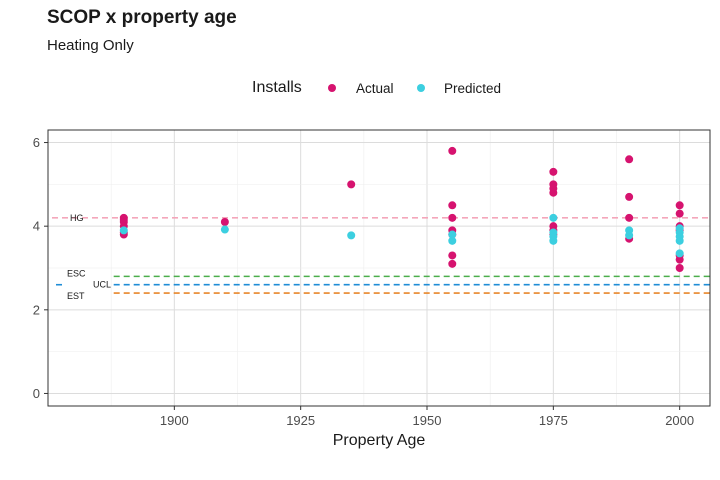 The width and height of the screenshot is (720, 480). What do you see at coordinates (36, 226) in the screenshot?
I see `y-tick-label: 4` at bounding box center [36, 226].